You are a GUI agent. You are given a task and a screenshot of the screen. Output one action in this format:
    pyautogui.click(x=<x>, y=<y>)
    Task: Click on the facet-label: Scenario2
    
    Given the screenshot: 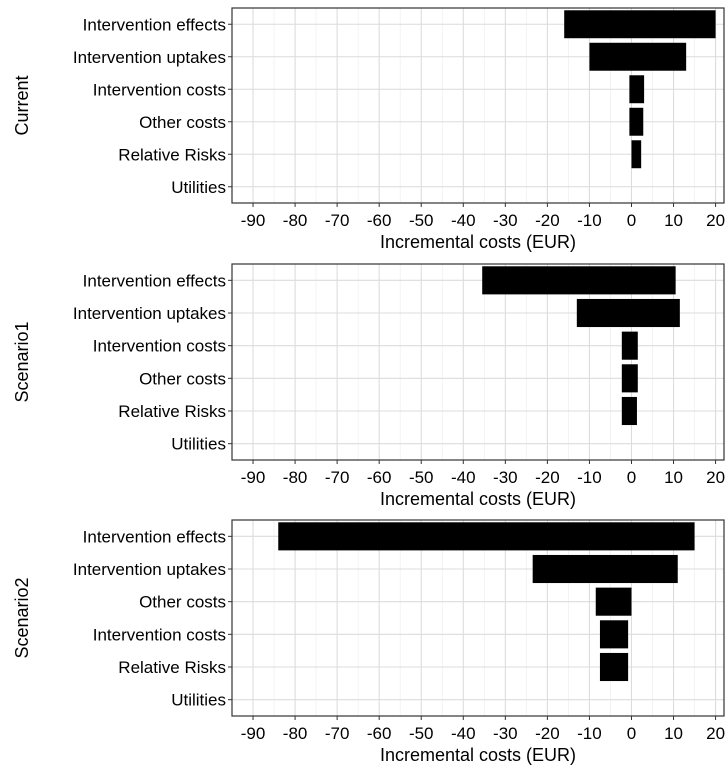 What is the action you would take?
    pyautogui.click(x=22, y=617)
    